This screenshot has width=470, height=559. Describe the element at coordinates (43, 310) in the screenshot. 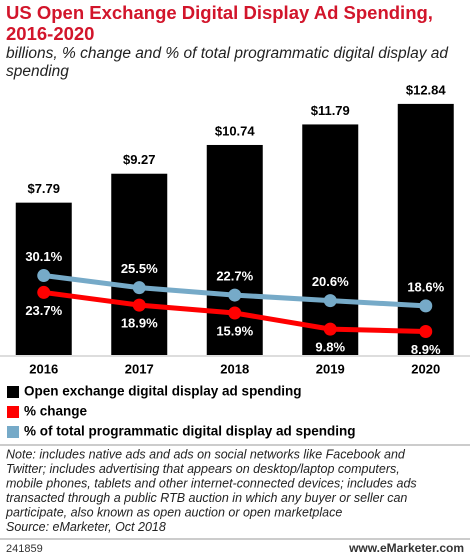

I see `line-value-label: 23.7%` at that location.